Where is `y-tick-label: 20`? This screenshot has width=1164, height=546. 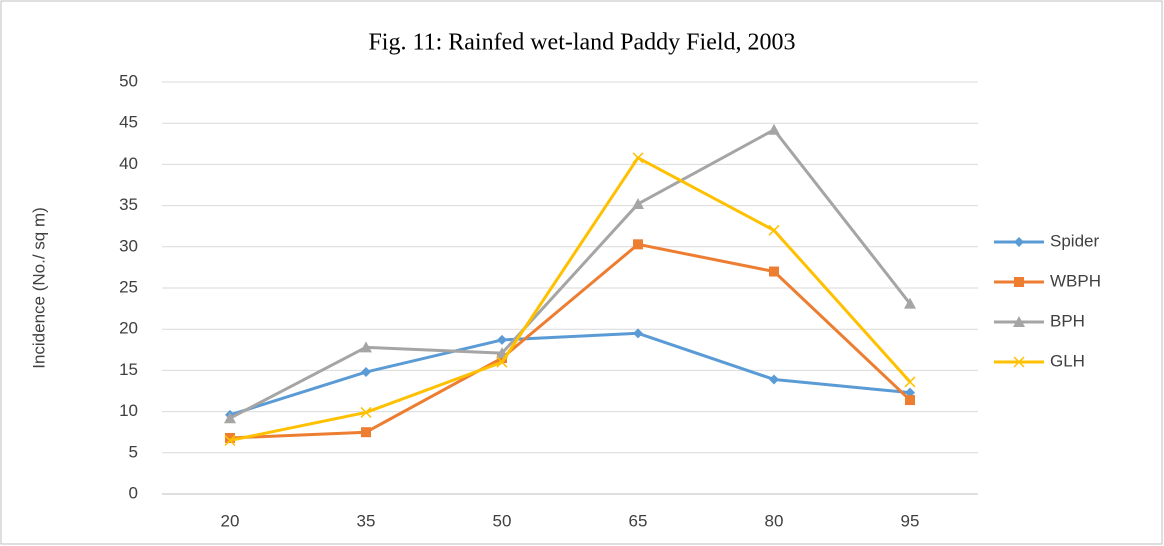
y-tick-label: 20 is located at coordinates (128, 328).